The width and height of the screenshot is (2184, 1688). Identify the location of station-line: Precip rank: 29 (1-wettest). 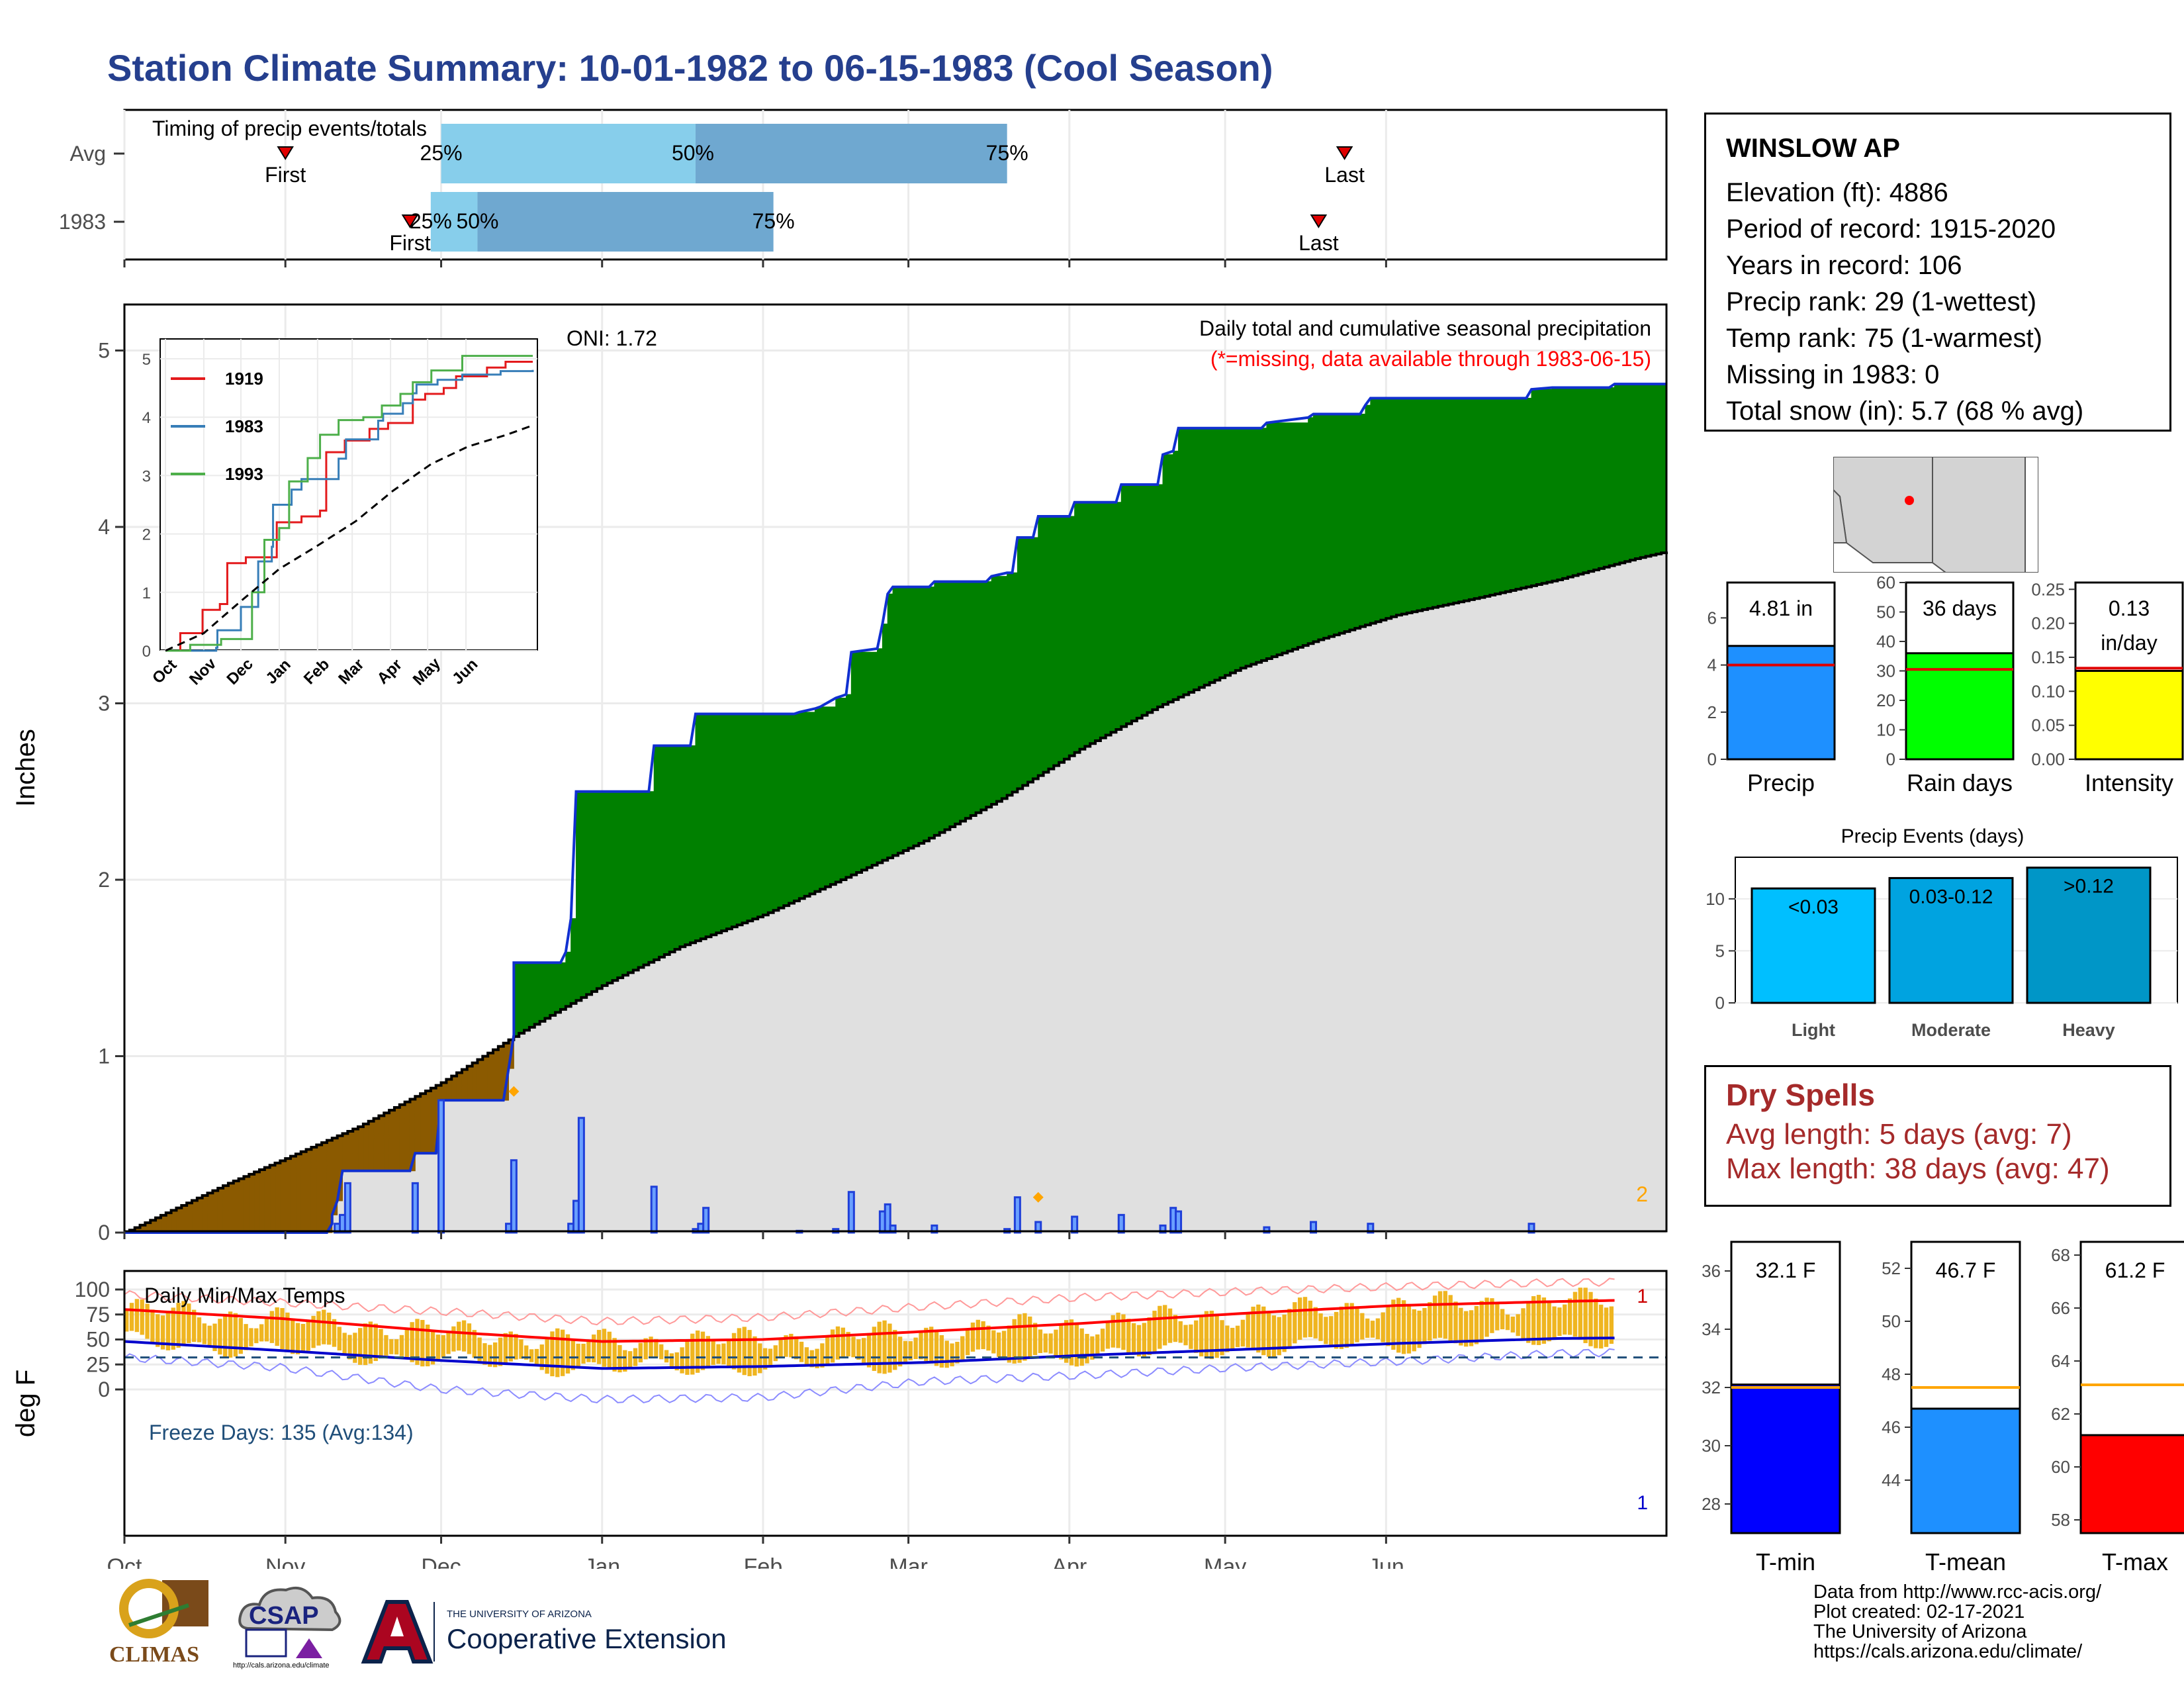
(1881, 301).